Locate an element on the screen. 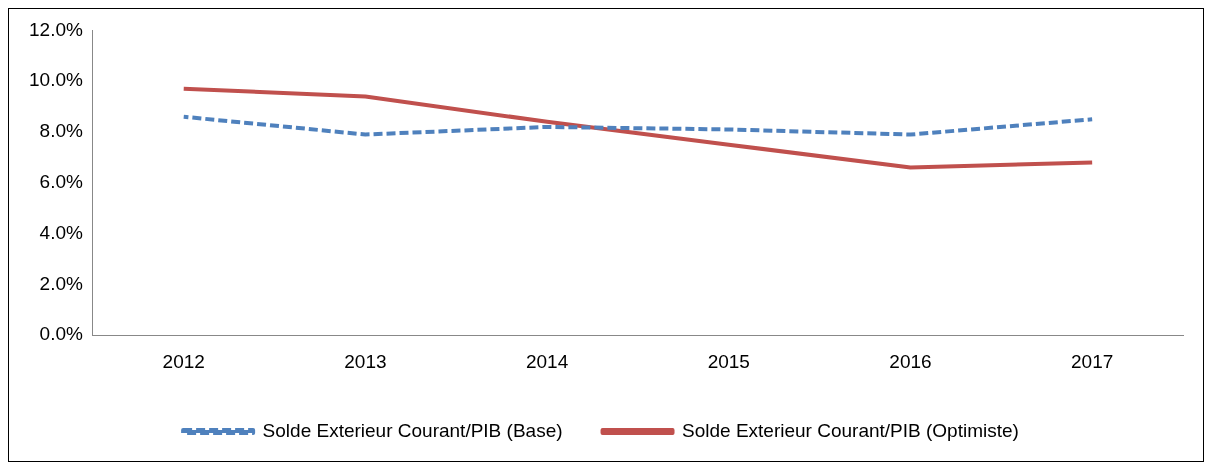 The image size is (1212, 470). y-tick-label: 0.0% is located at coordinates (61, 334).